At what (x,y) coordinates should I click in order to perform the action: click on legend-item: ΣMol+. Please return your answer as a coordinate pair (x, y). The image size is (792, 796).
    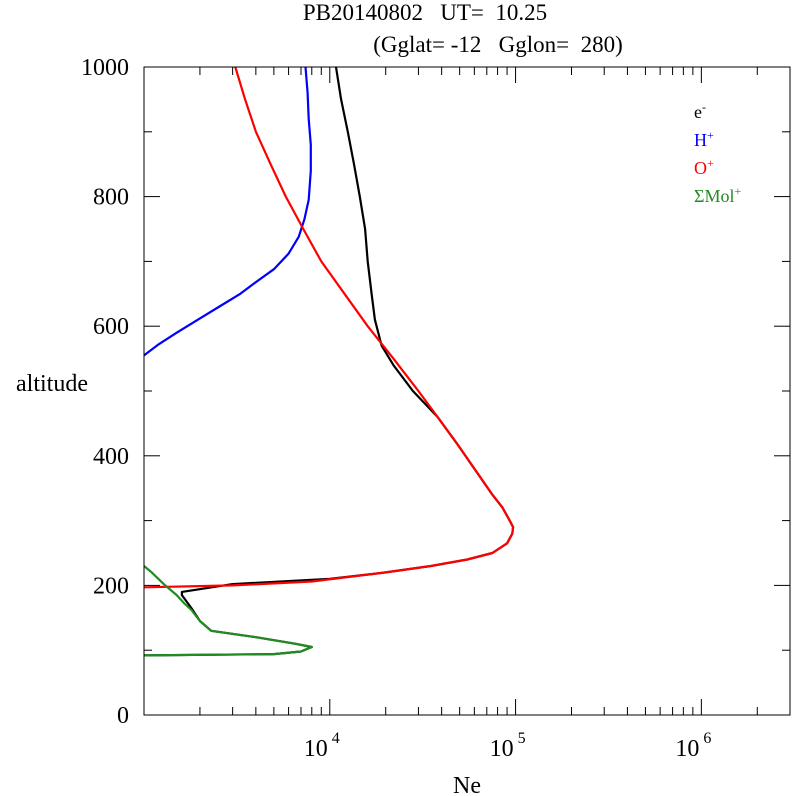
    Looking at the image, I should click on (717, 195).